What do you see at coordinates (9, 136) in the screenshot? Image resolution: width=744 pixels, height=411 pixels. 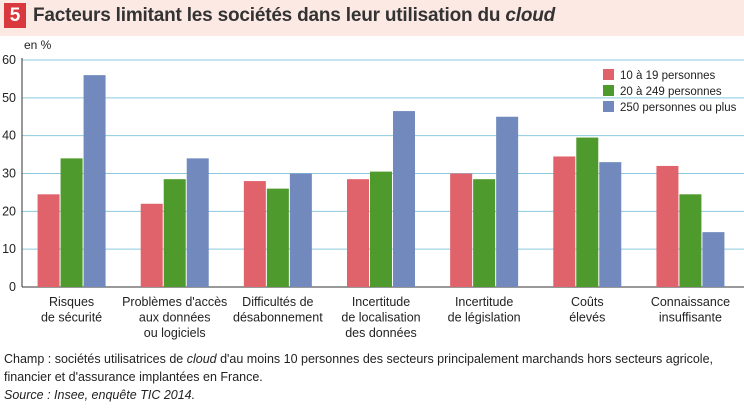 I see `y-tick-label: 40` at bounding box center [9, 136].